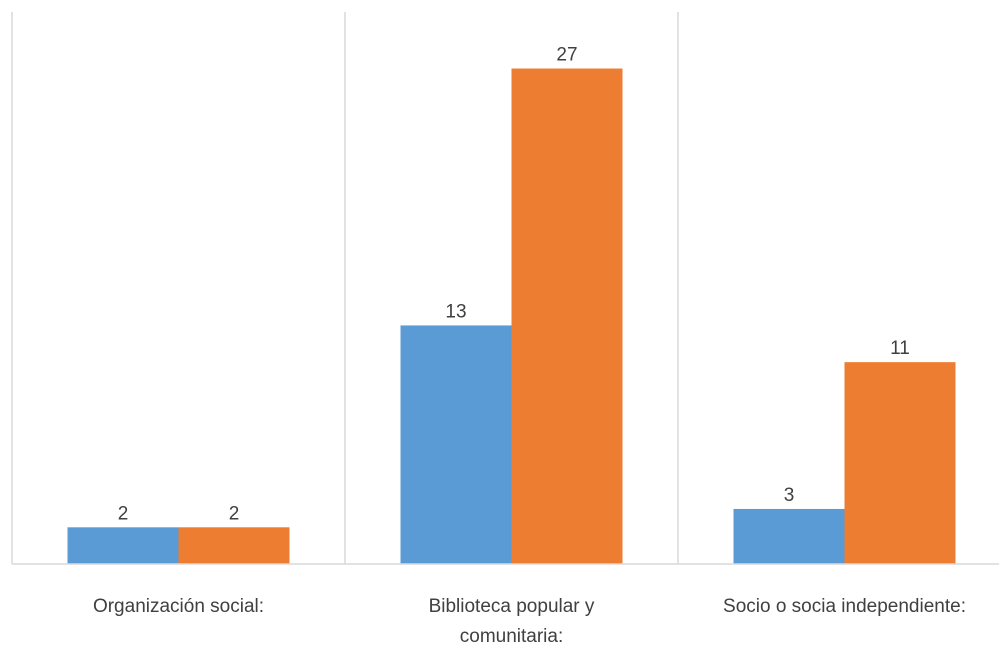 The image size is (999, 652). What do you see at coordinates (511, 636) in the screenshot?
I see `category-label-line: comunitaria:` at bounding box center [511, 636].